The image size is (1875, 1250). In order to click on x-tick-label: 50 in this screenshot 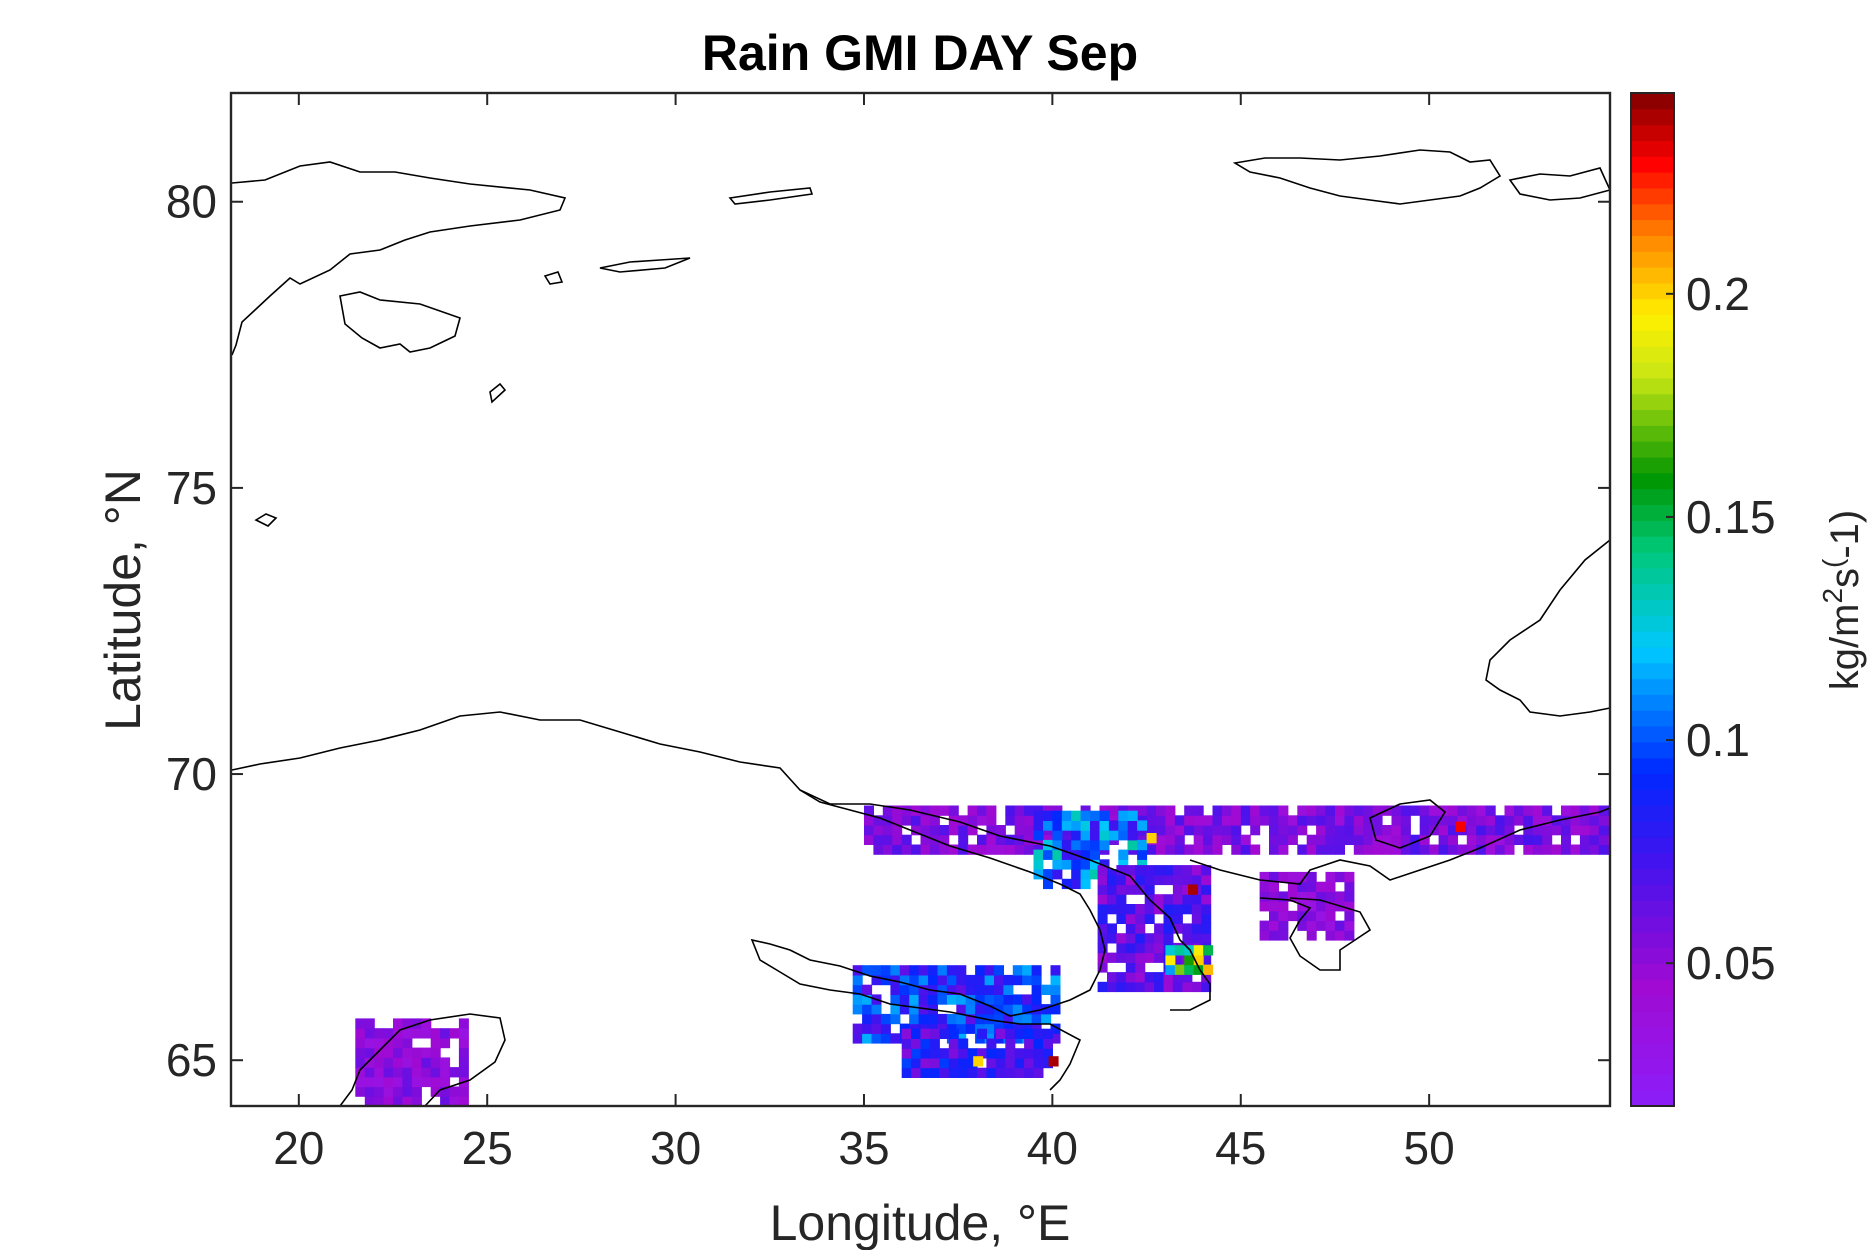, I will do `click(1429, 1148)`.